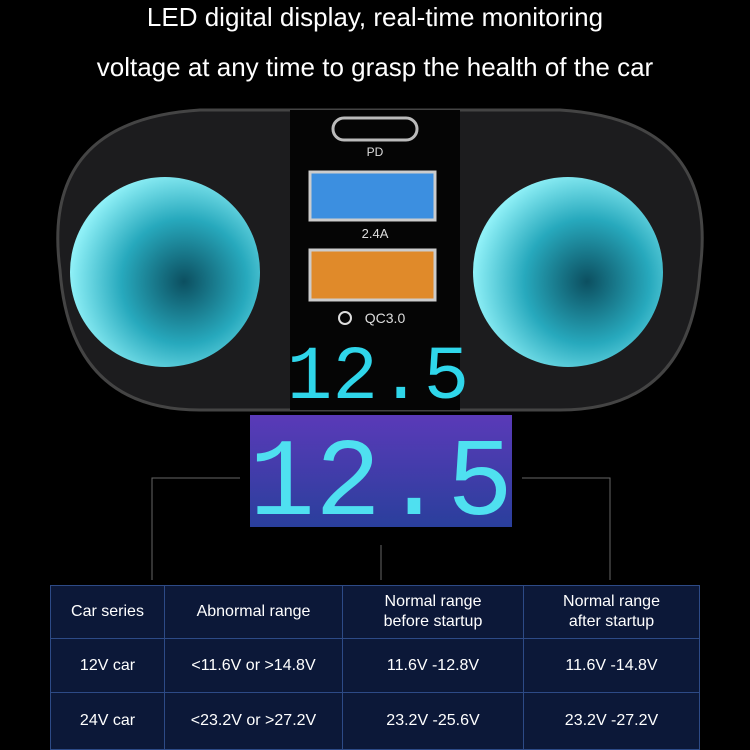  I want to click on usb-port, so click(372, 196).